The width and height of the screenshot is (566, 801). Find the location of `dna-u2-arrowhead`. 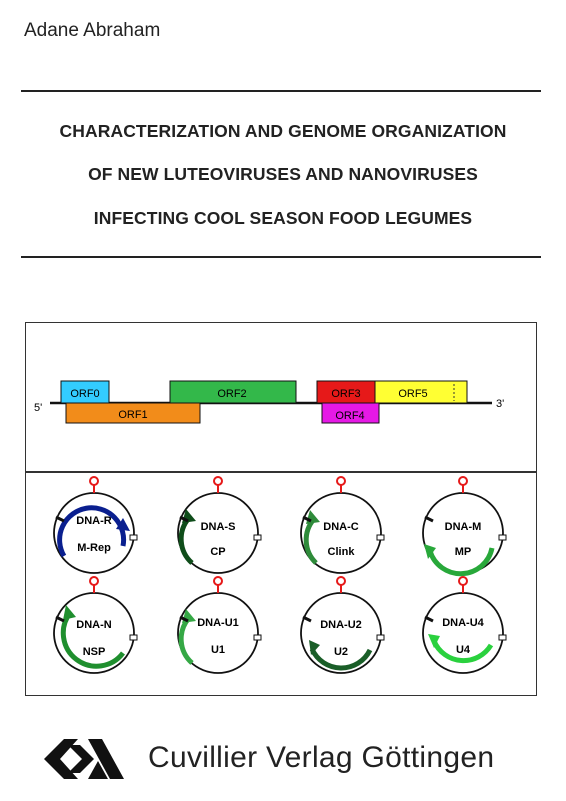

dna-u2-arrowhead is located at coordinates (314, 647).